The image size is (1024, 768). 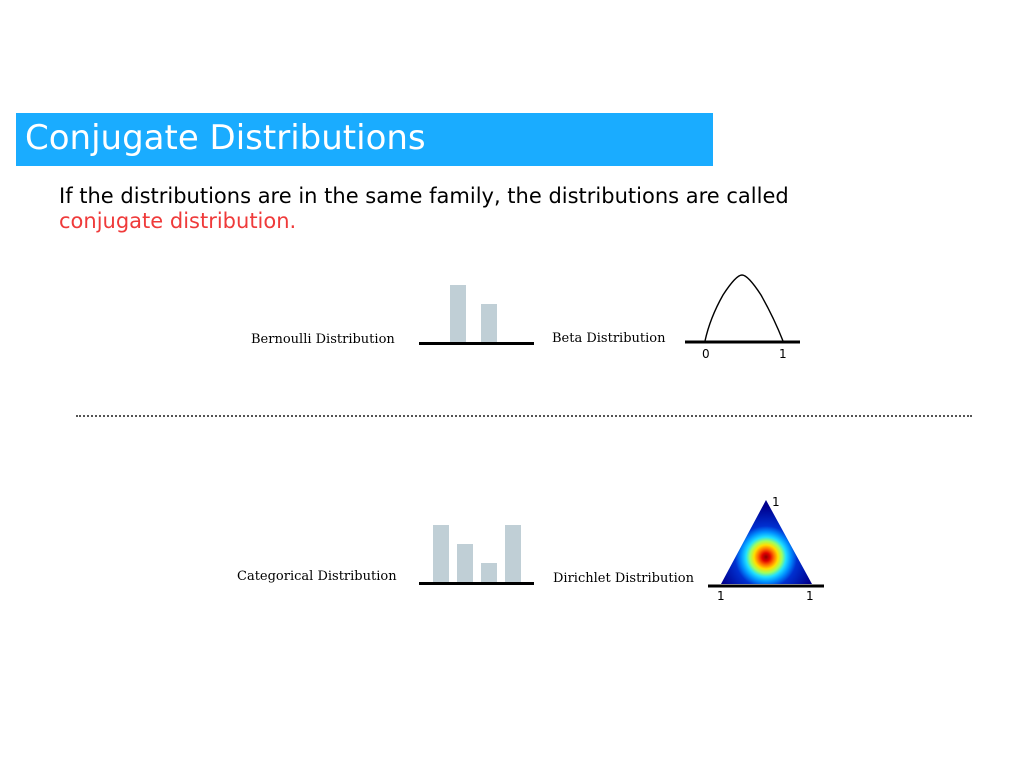 I want to click on slide-title: Conjugate Distributions, so click(x=225, y=138).